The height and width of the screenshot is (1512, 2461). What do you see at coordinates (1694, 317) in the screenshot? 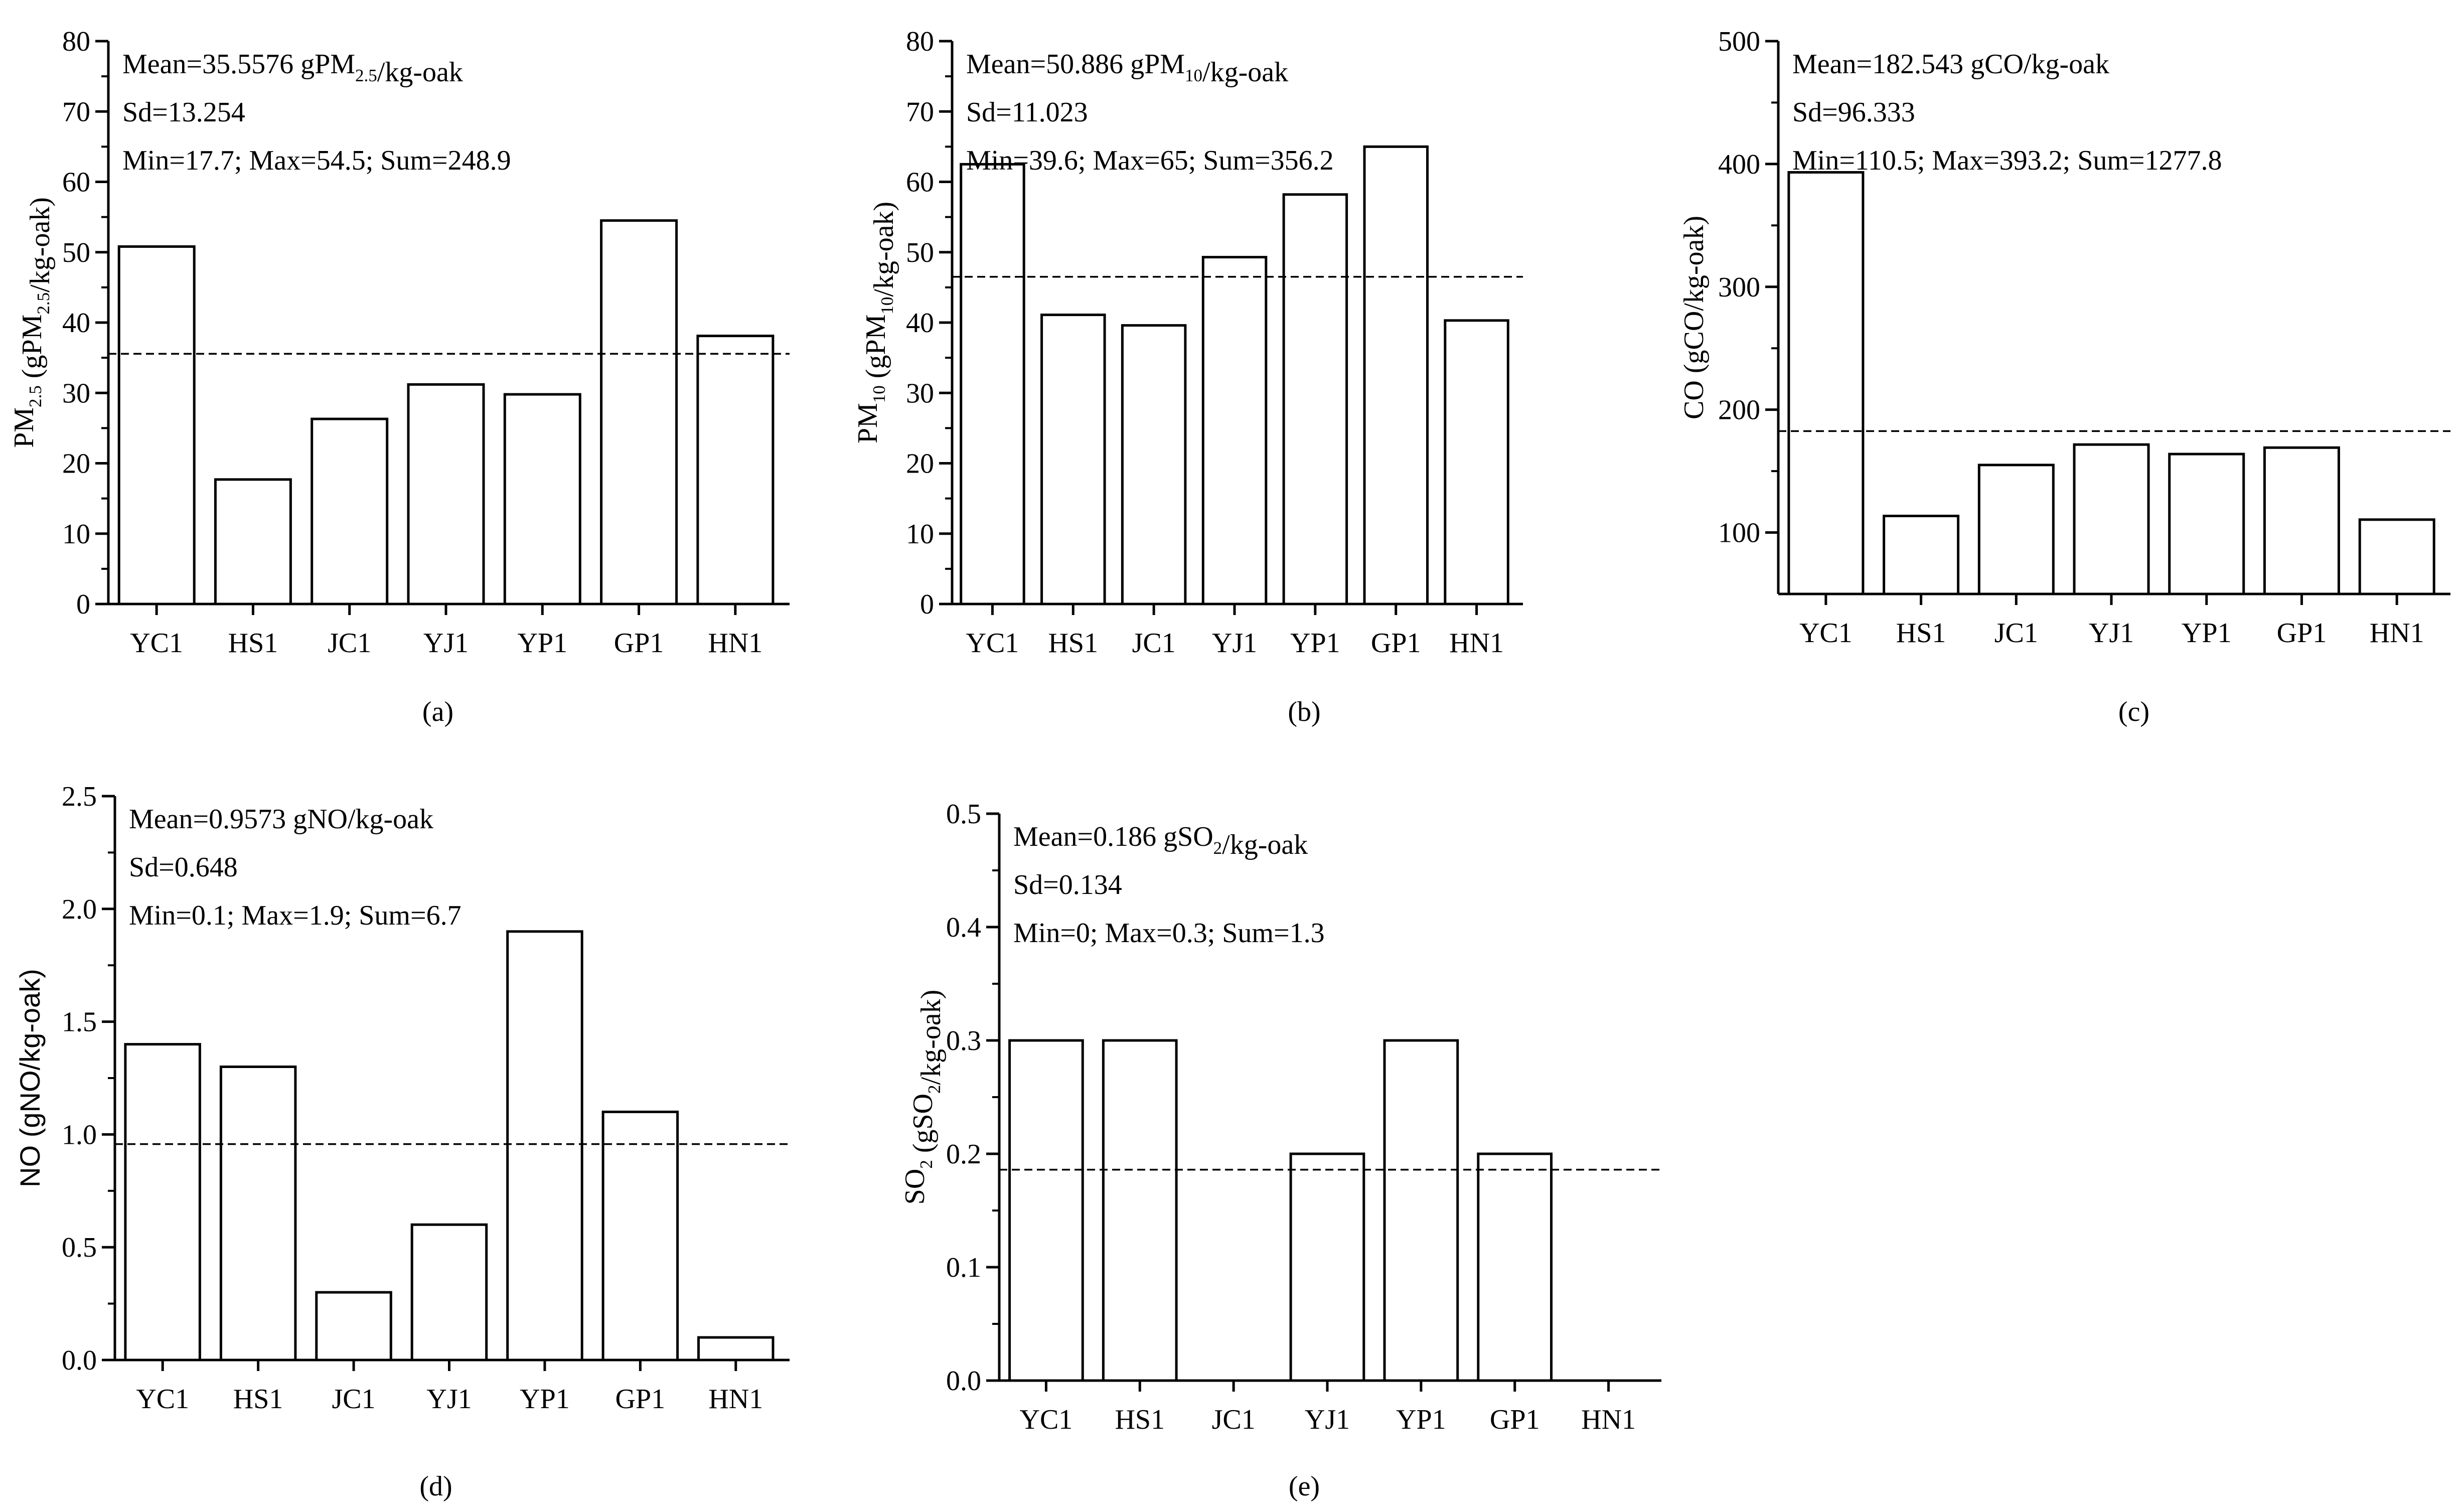
I see `y-axis-label: CO (gCO/kg-oak)` at bounding box center [1694, 317].